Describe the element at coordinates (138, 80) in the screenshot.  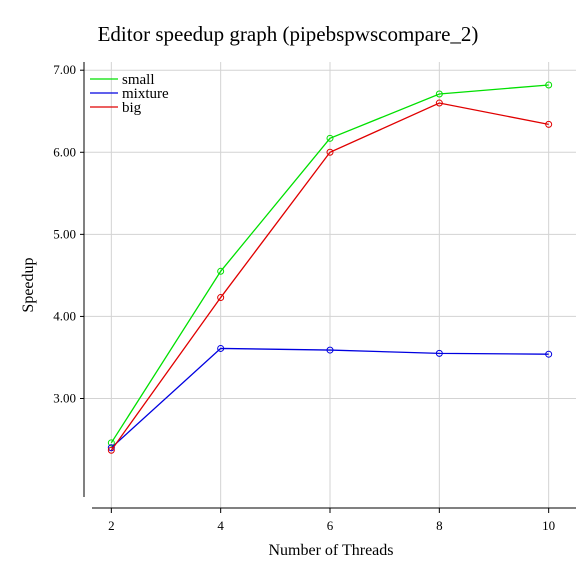
I see `legend-label: small` at that location.